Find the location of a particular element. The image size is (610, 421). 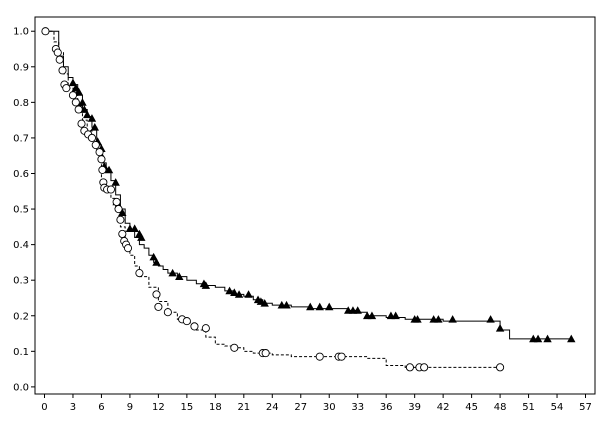

x-tick-label: 54 is located at coordinates (557, 407).